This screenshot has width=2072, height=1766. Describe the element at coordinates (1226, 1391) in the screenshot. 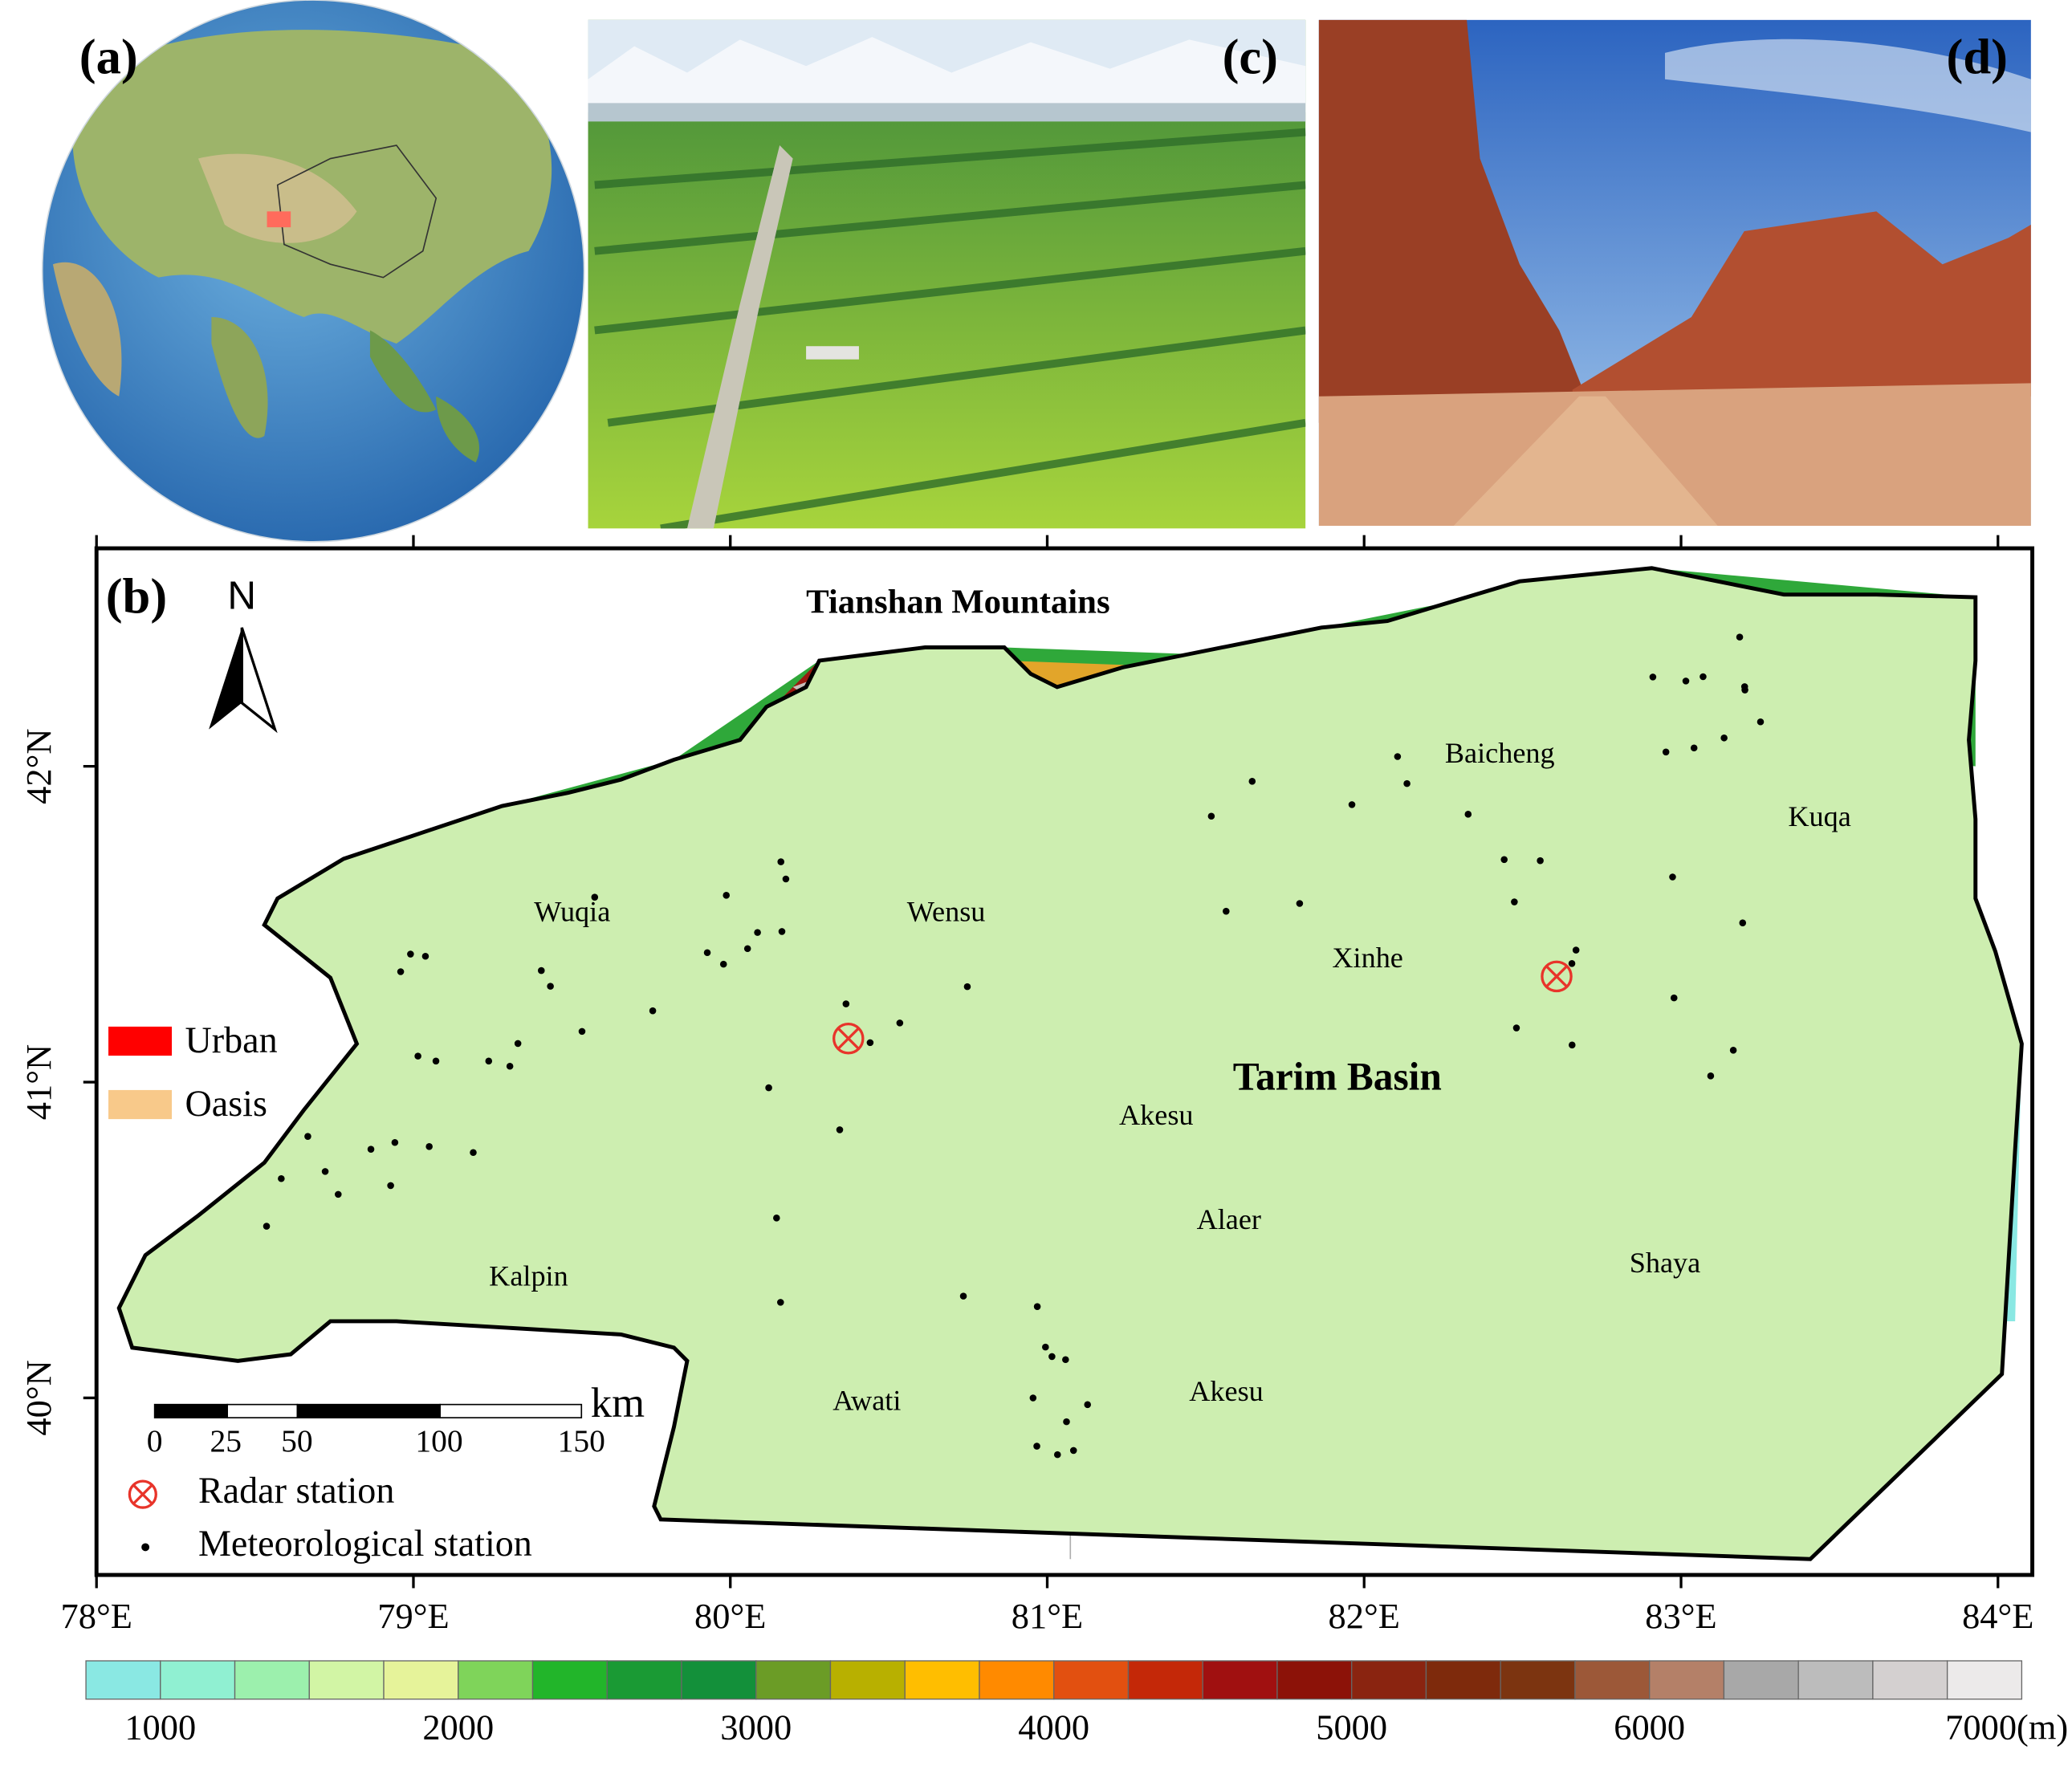

I see `place-label: Akesu` at that location.